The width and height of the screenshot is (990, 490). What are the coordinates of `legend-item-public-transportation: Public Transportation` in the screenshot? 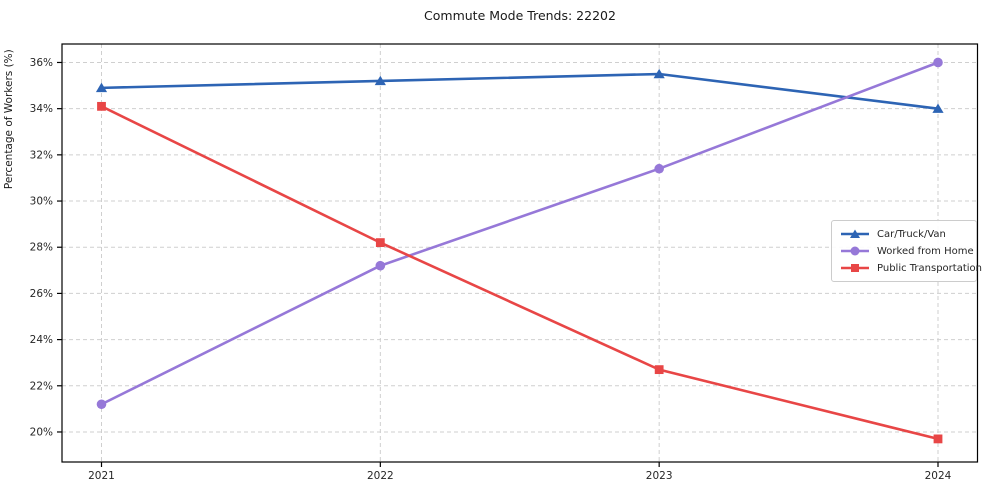 It's located at (911, 268).